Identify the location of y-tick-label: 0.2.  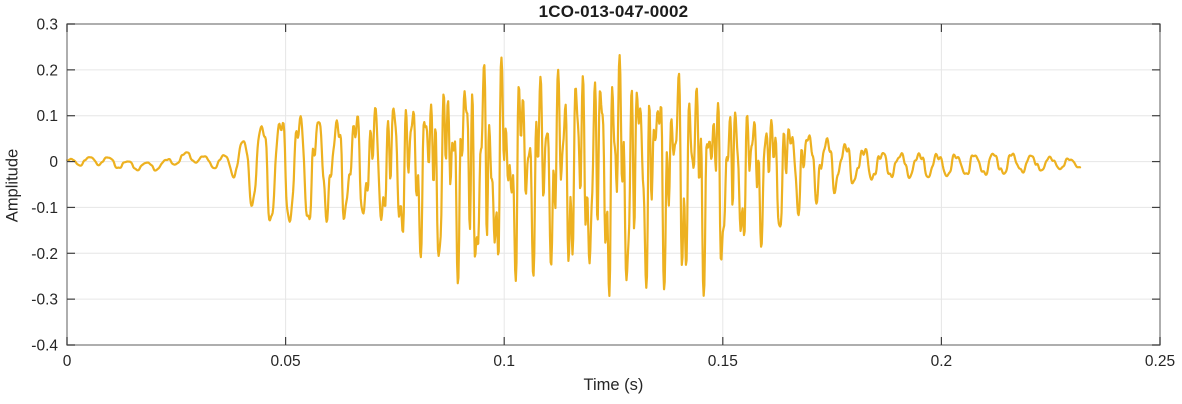
(47, 70).